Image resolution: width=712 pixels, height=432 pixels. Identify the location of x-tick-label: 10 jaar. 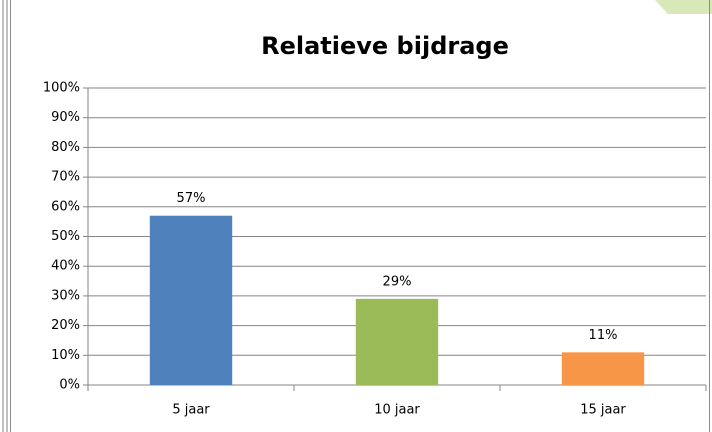
(397, 410).